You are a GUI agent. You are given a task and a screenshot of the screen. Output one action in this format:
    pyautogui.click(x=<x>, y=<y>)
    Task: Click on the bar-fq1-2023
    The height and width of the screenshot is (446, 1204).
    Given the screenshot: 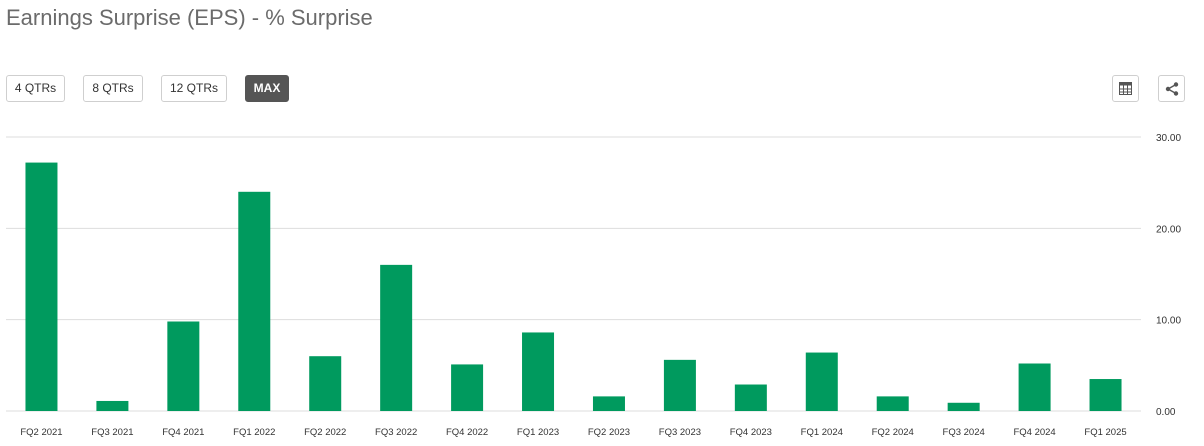 What is the action you would take?
    pyautogui.click(x=538, y=371)
    